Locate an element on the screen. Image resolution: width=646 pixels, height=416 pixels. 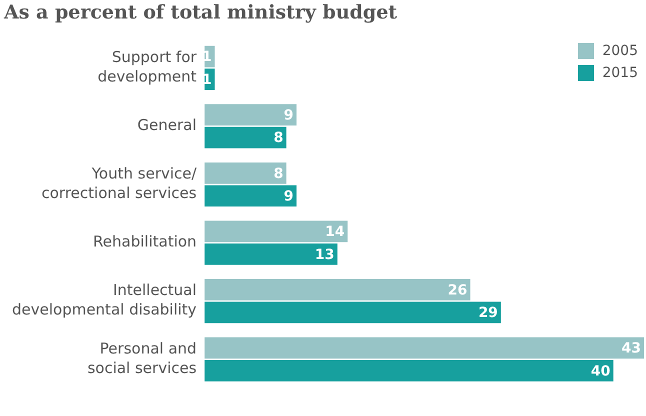
data-label: 14 is located at coordinates (335, 232).